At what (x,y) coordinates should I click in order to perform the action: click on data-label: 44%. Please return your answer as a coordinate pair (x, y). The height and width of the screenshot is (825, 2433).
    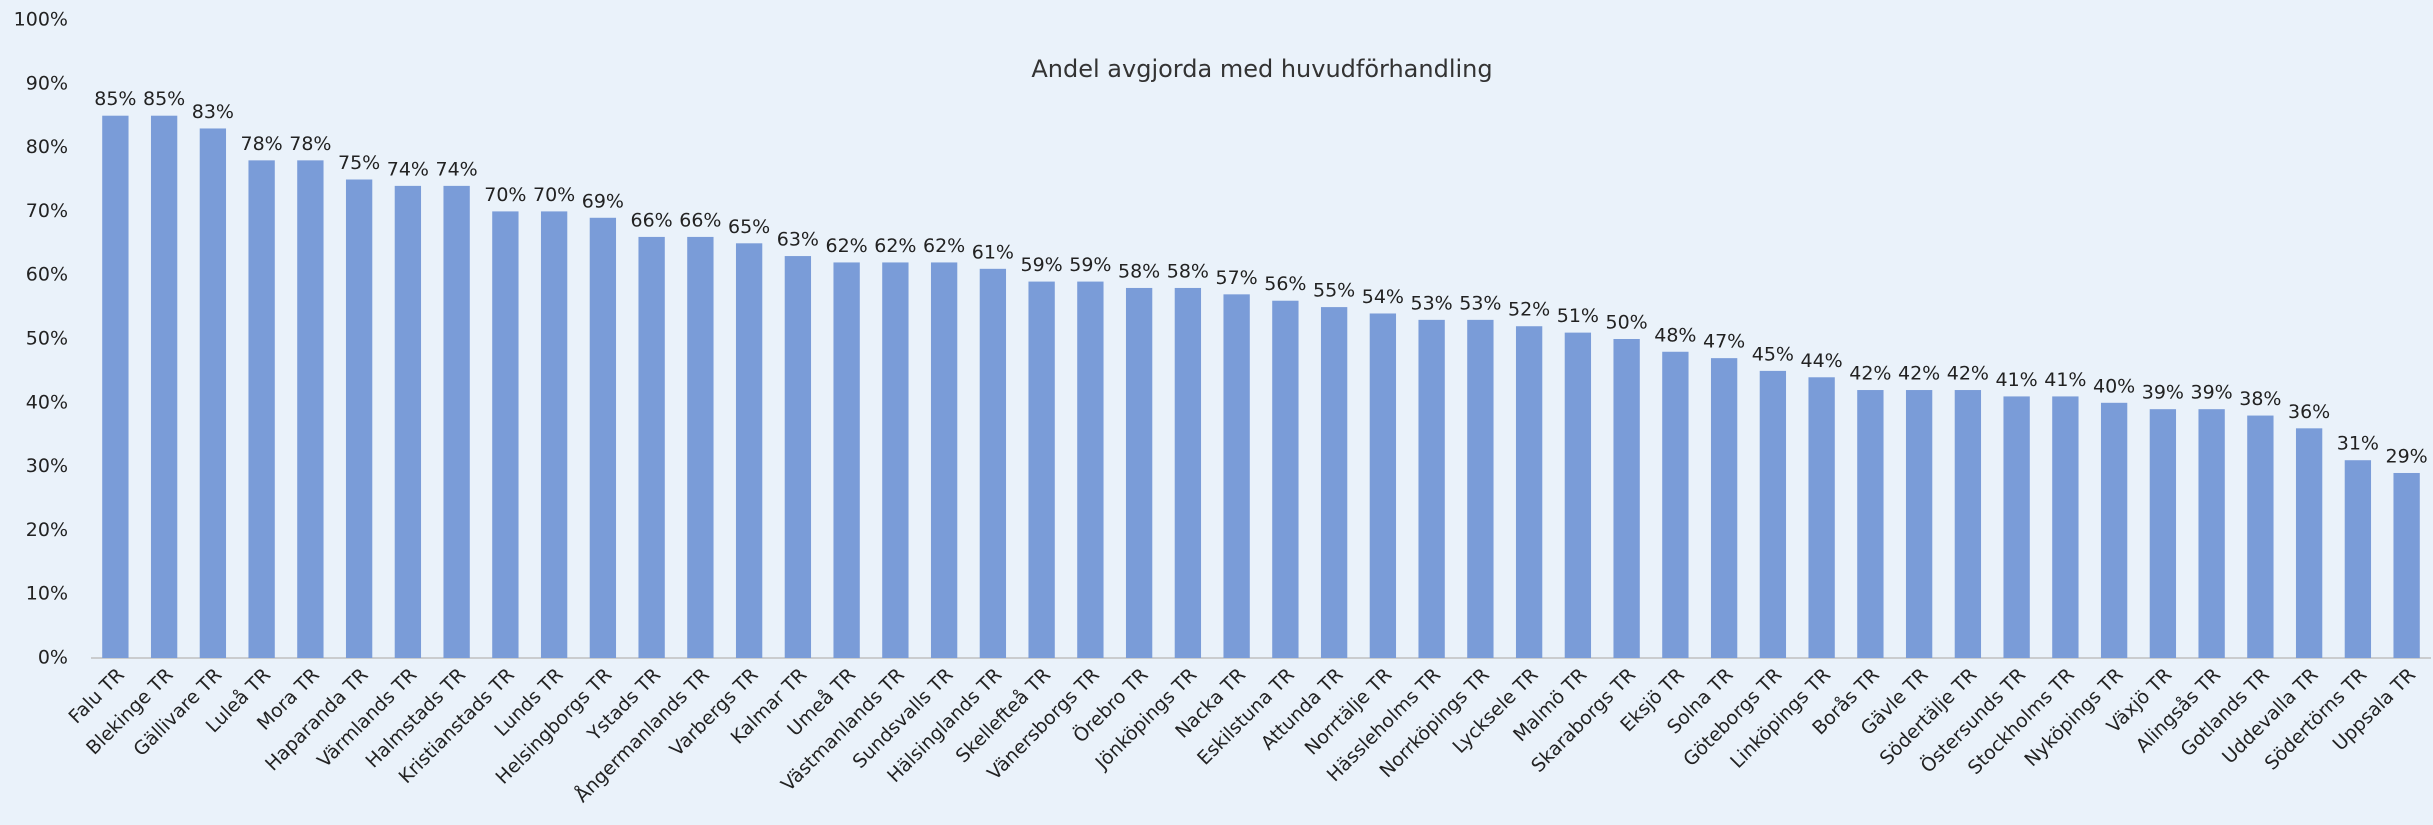
    Looking at the image, I should click on (1822, 361).